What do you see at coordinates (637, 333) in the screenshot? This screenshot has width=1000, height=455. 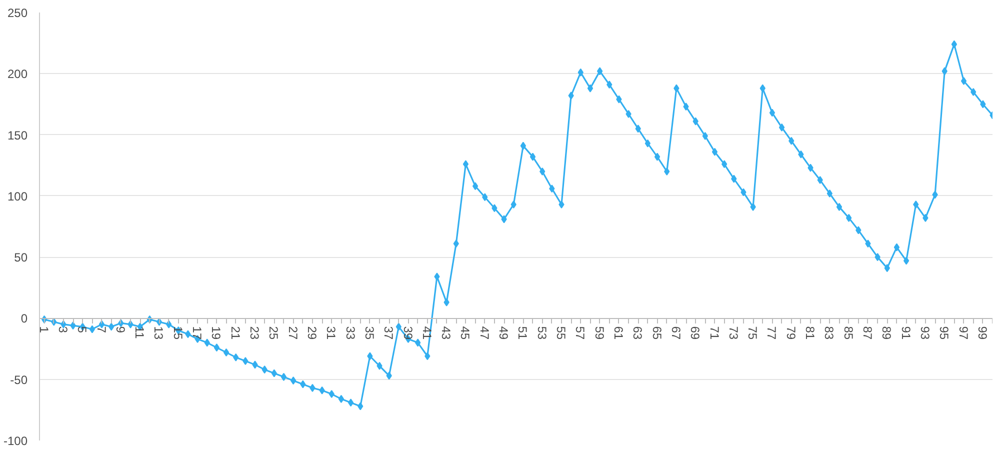 I see `x-tick-label: 63` at bounding box center [637, 333].